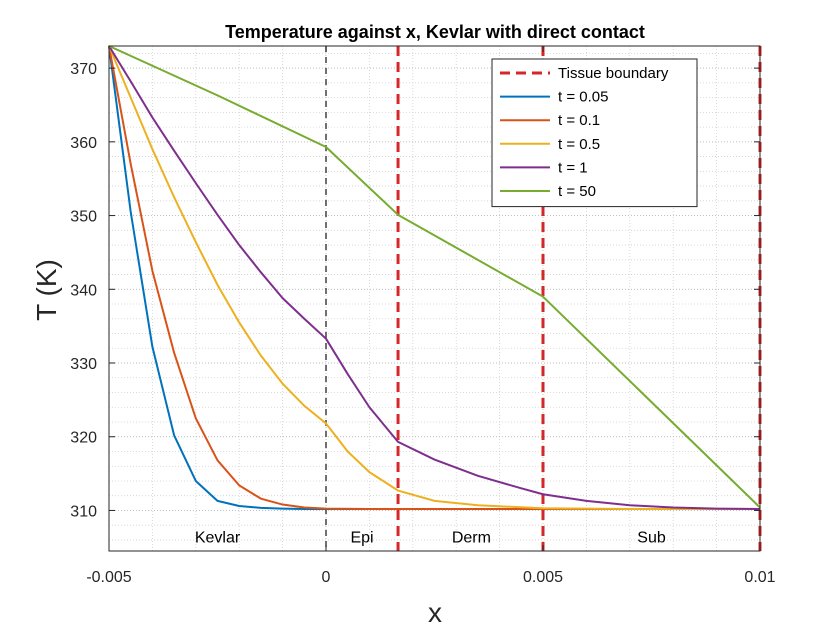 The height and width of the screenshot is (630, 840). I want to click on y-tick-label: 350, so click(83, 217).